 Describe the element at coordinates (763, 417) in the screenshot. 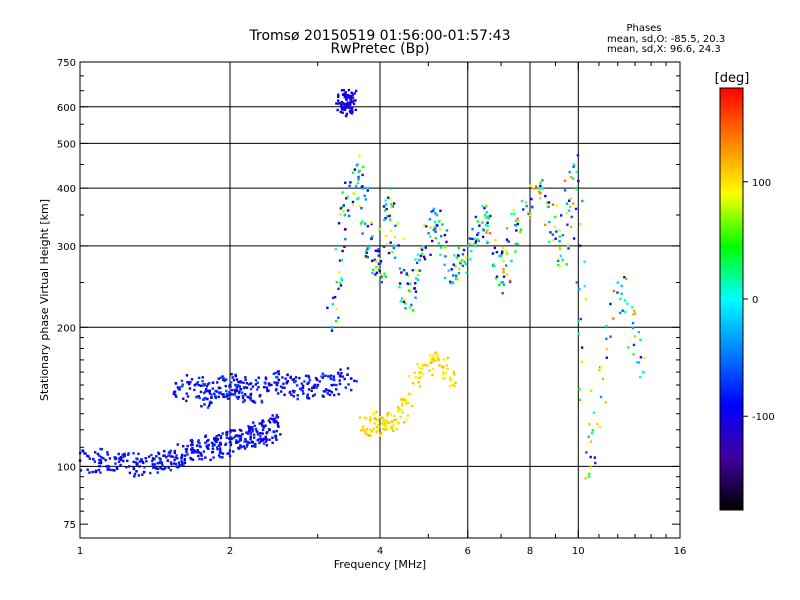

I see `colorbar-tick-label: -100` at that location.